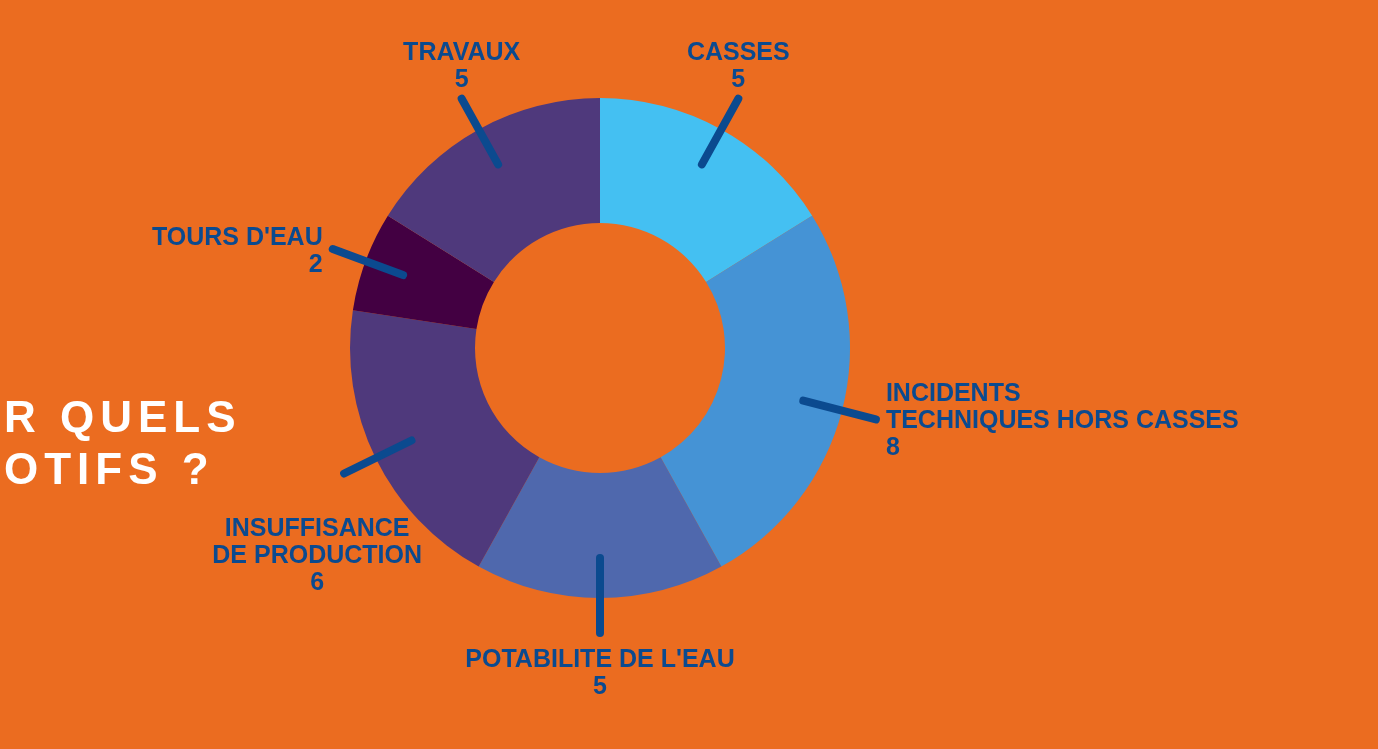 The height and width of the screenshot is (749, 1378). I want to click on slice-label: INCIDENTS TECHNIQUES HORS CASSES, so click(1062, 406).